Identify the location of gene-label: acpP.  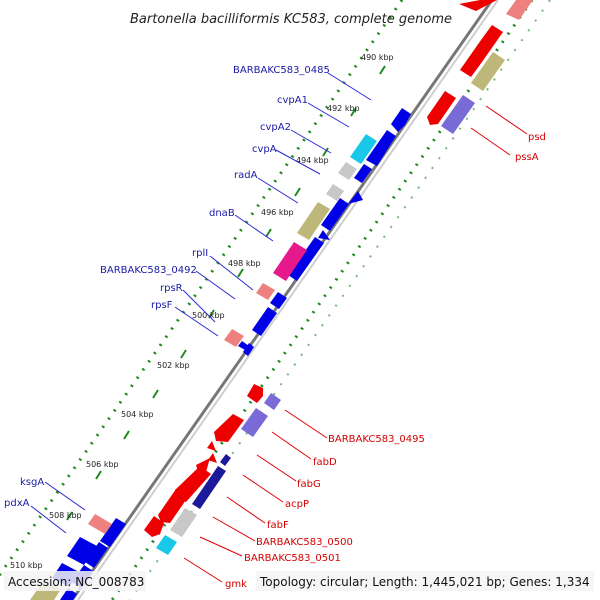
(297, 504).